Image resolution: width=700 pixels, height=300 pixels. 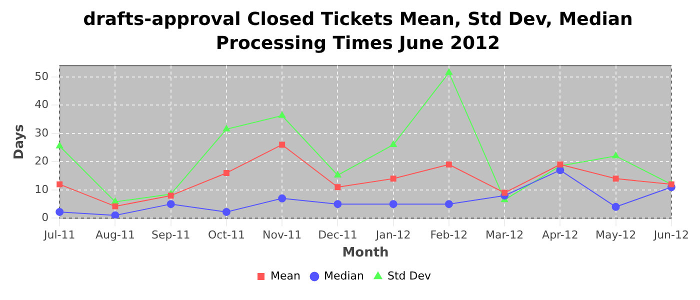 What do you see at coordinates (344, 275) in the screenshot?
I see `legend-label: Median` at bounding box center [344, 275].